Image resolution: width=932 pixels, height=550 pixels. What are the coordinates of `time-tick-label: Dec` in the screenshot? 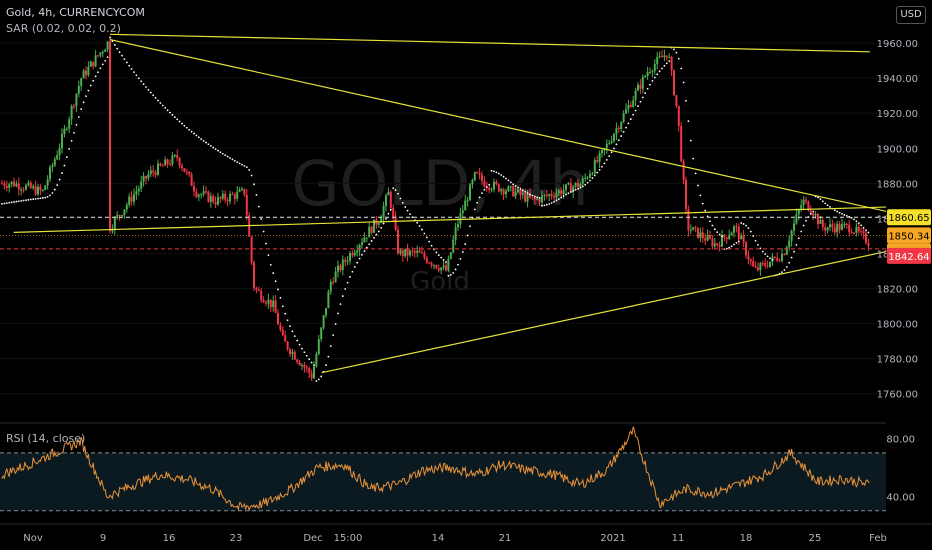 It's located at (312, 538).